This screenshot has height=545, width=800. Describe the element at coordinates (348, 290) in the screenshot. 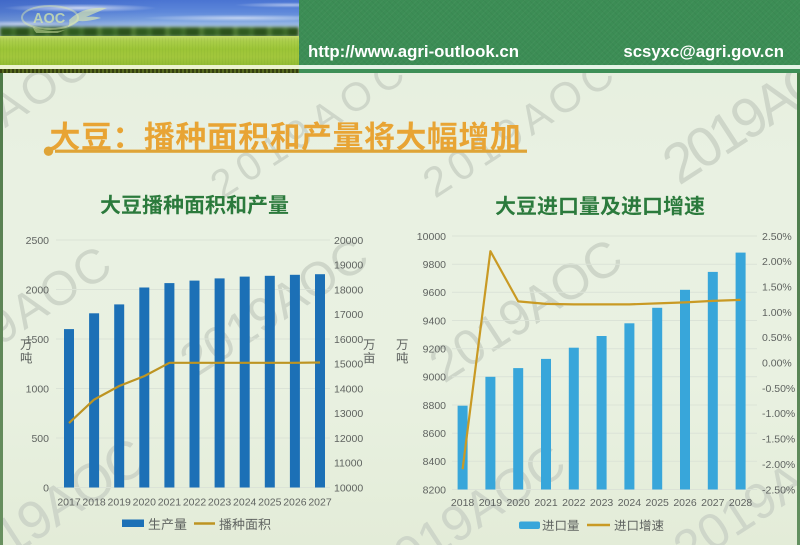

I see `svg-text: 18000` at that location.